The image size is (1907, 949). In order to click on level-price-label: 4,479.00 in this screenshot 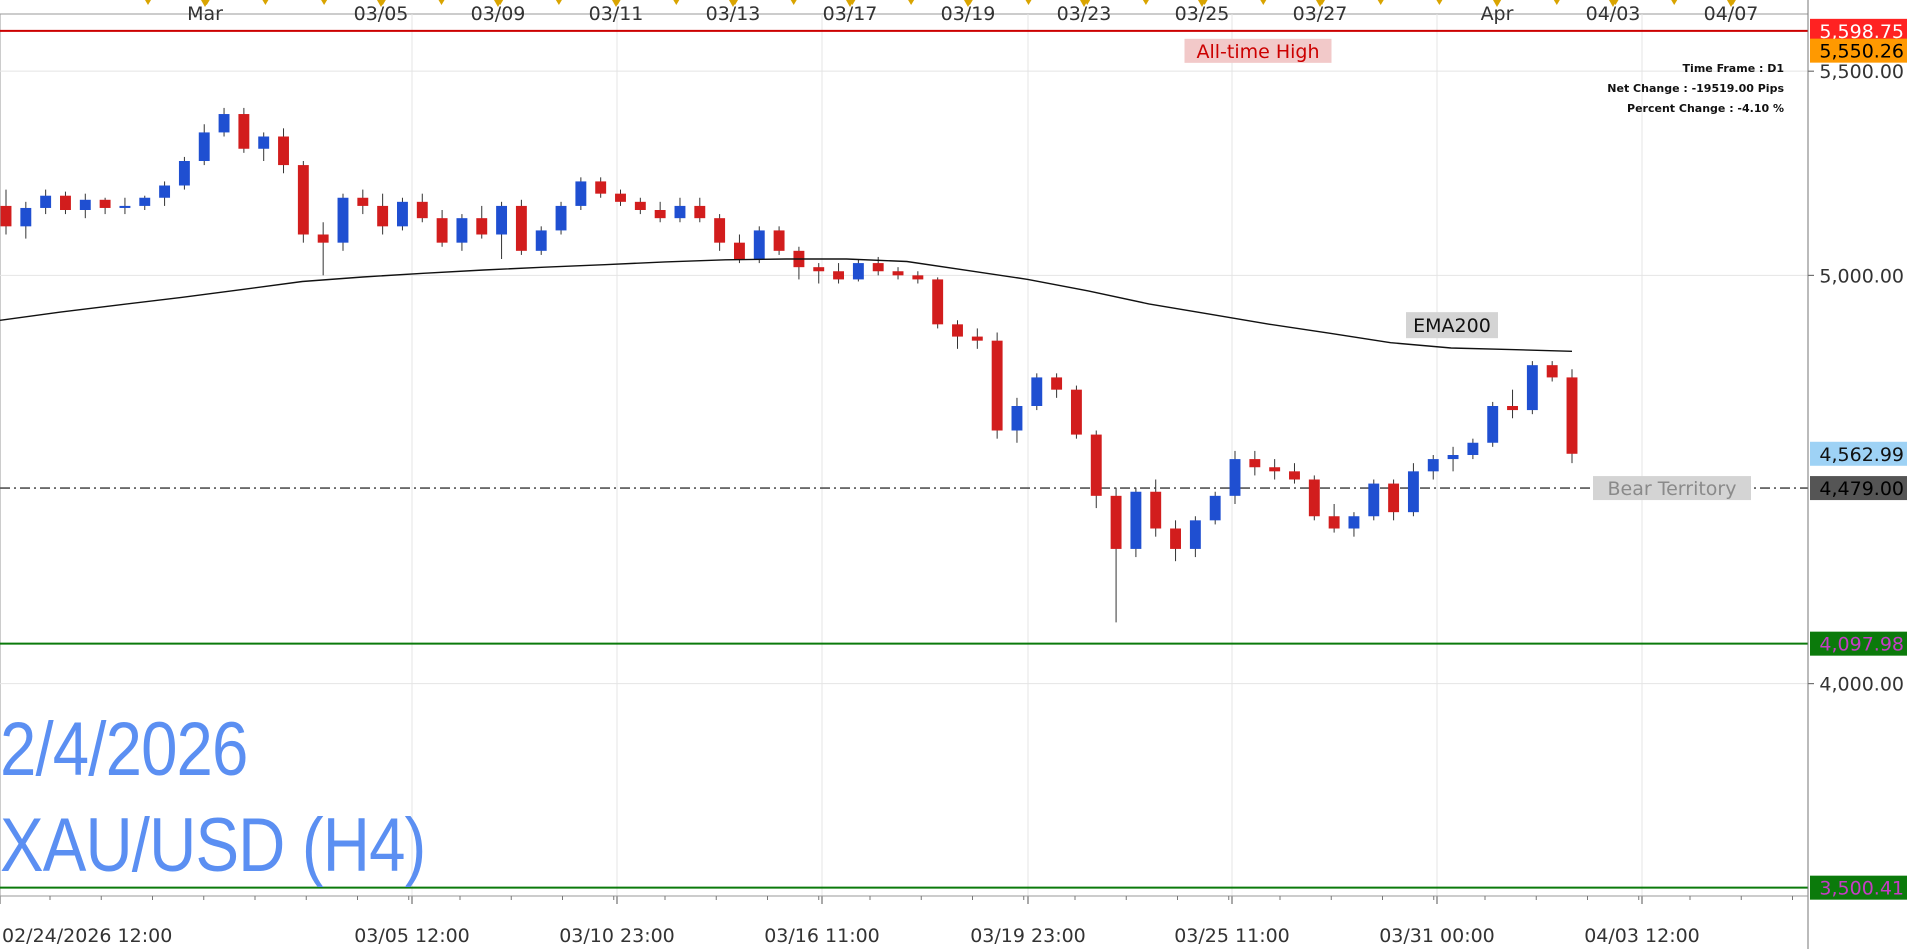, I will do `click(1861, 489)`.